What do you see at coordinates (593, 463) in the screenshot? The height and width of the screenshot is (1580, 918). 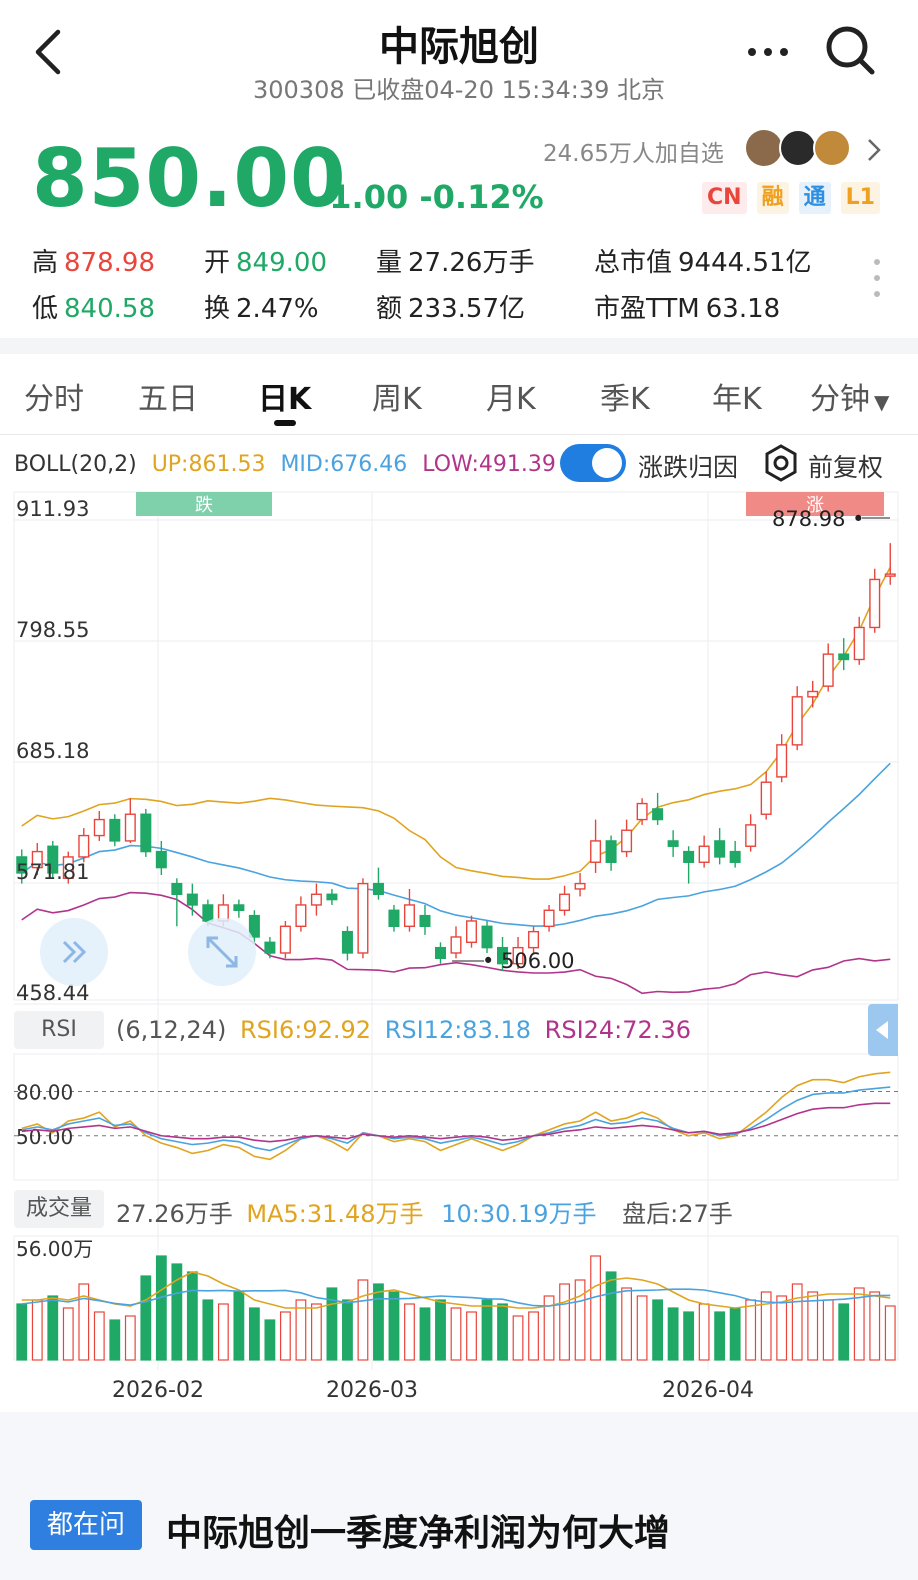 I see `attribution-toggle` at bounding box center [593, 463].